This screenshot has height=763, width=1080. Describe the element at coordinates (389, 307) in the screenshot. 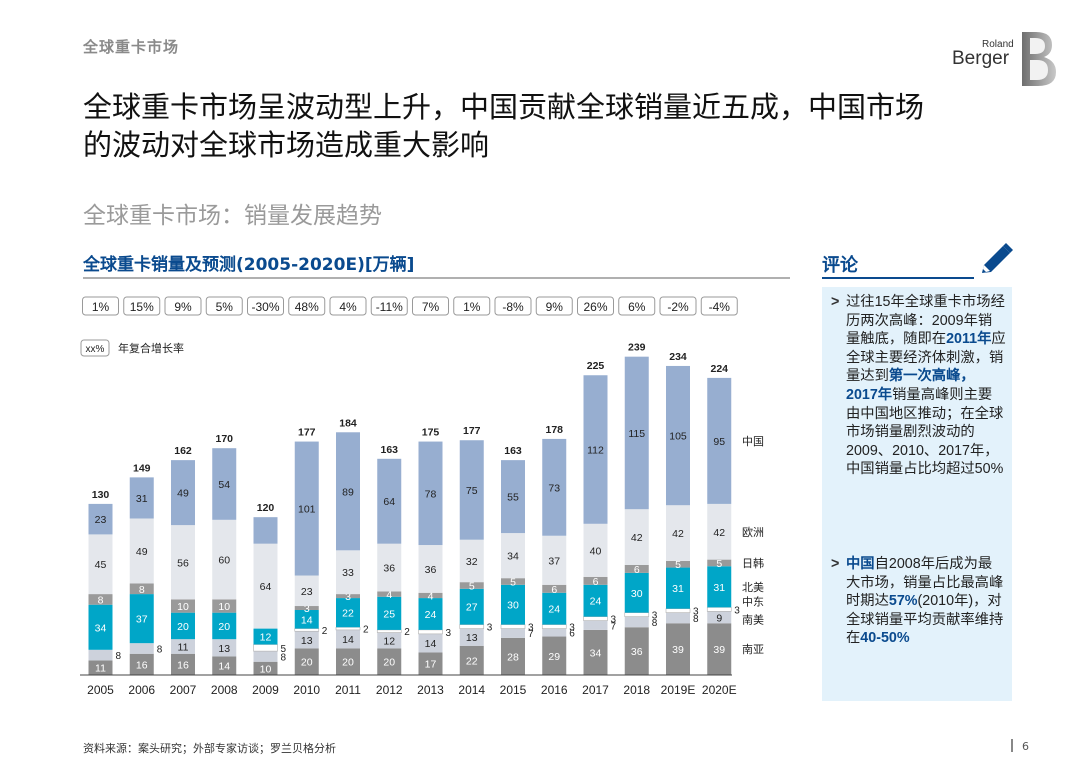

I see `growth-rate-label: -11%` at that location.